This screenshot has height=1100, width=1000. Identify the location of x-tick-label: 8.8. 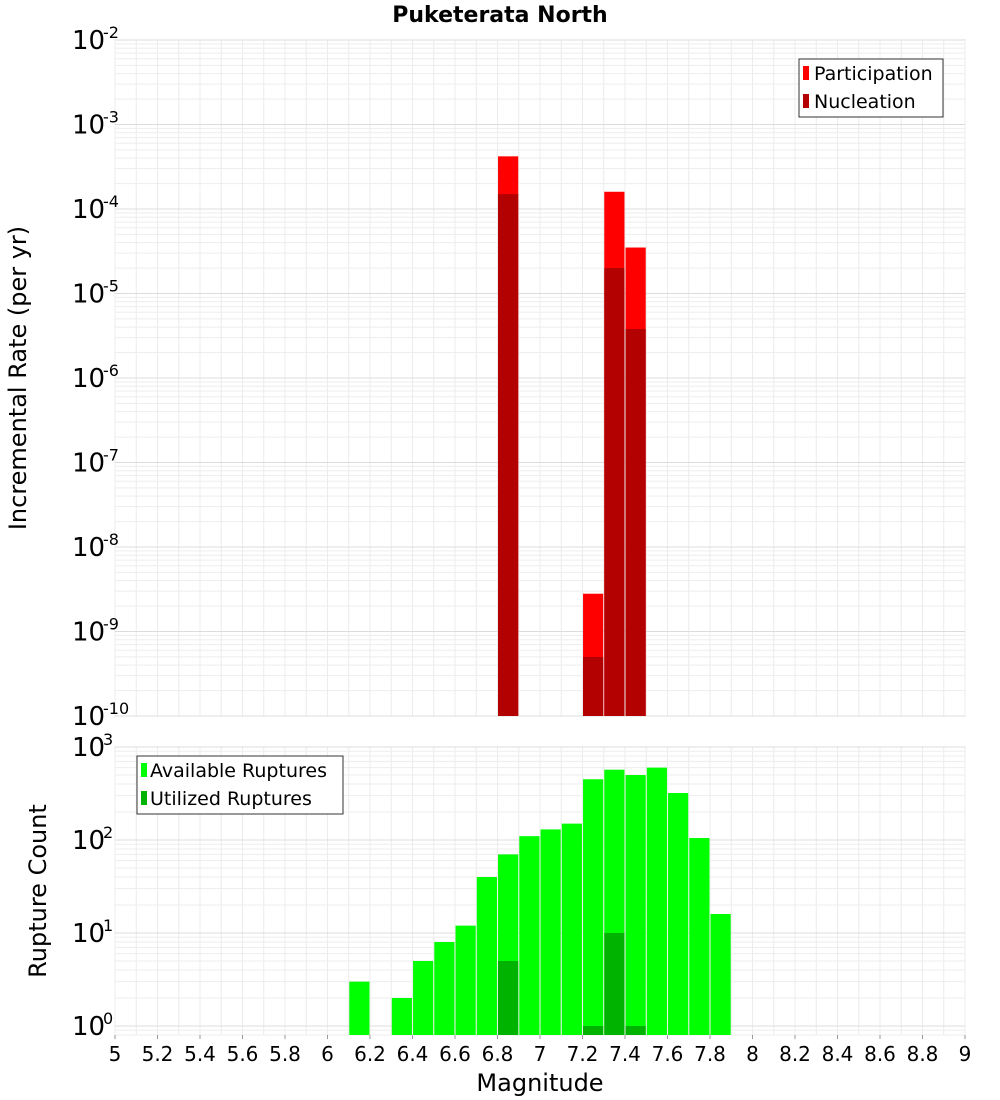
(923, 1054).